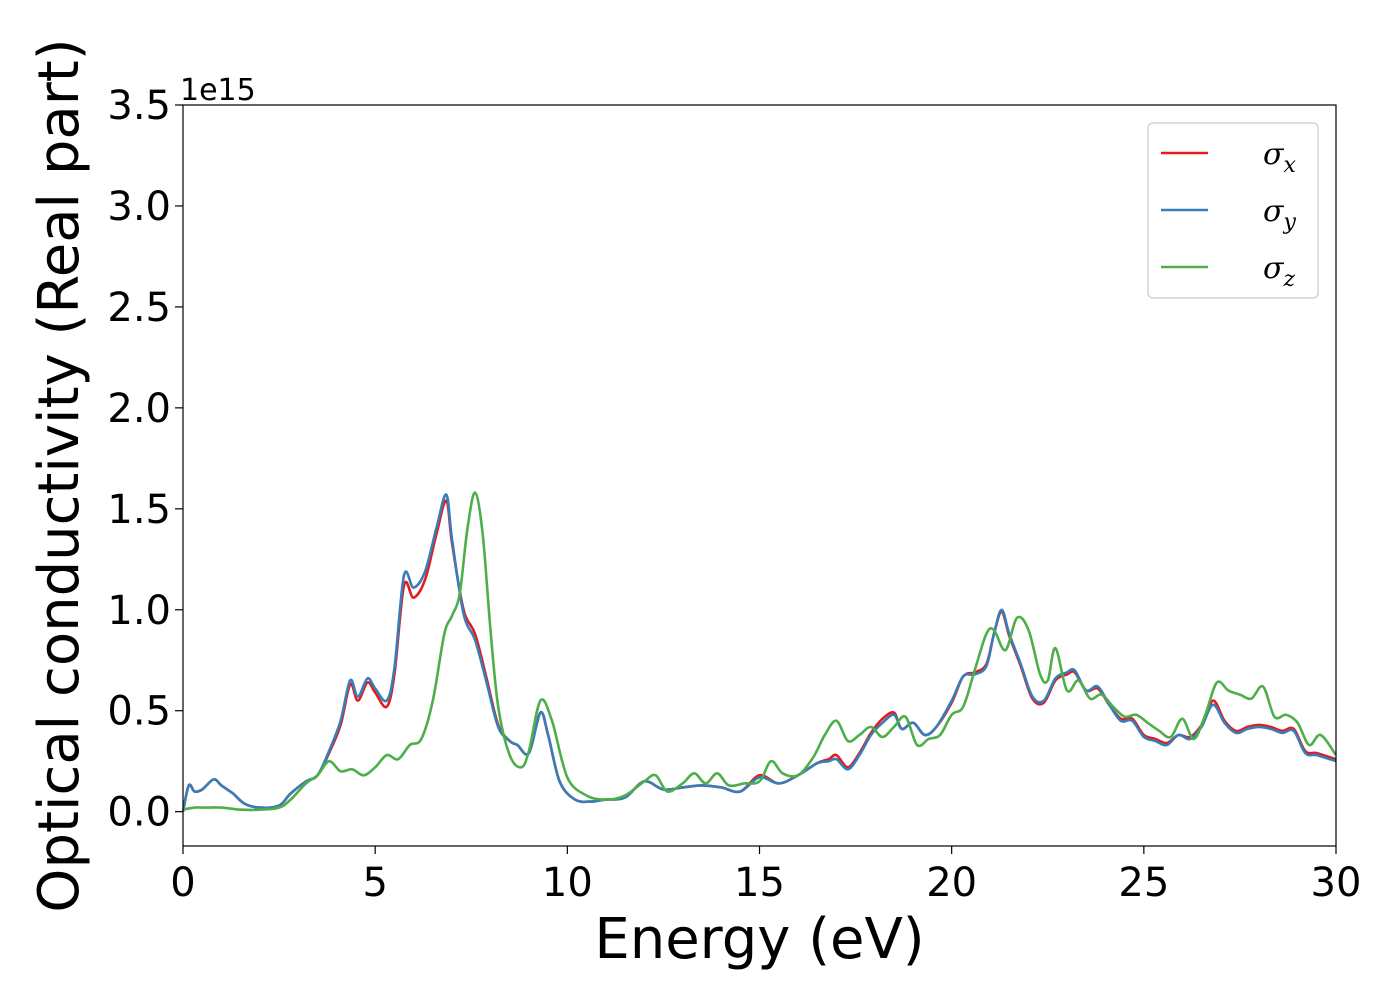  Describe the element at coordinates (139, 106) in the screenshot. I see `y-tick-label: 3.5` at that location.